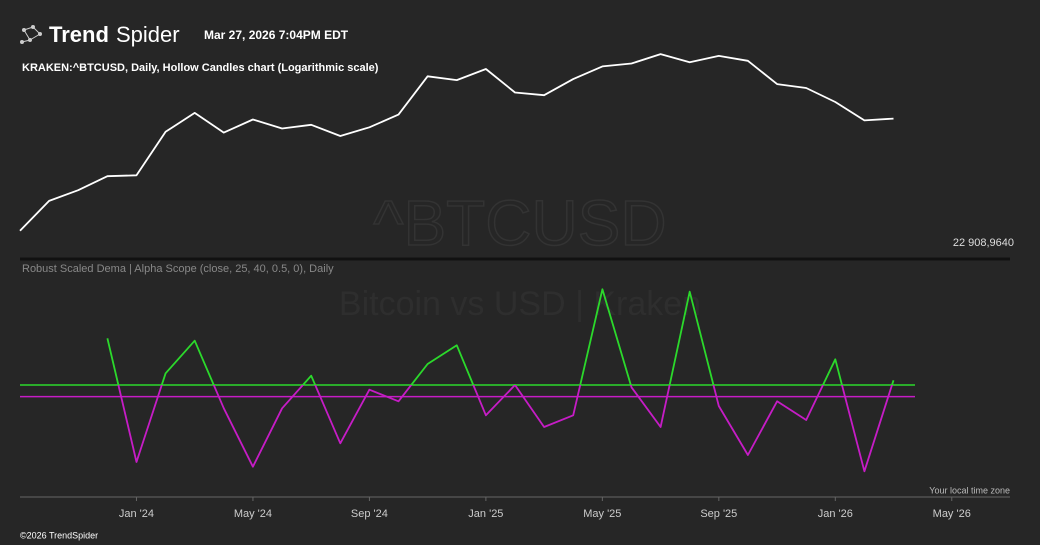  Describe the element at coordinates (59, 535) in the screenshot. I see `copyright: ©2026 TrendSpider` at that location.